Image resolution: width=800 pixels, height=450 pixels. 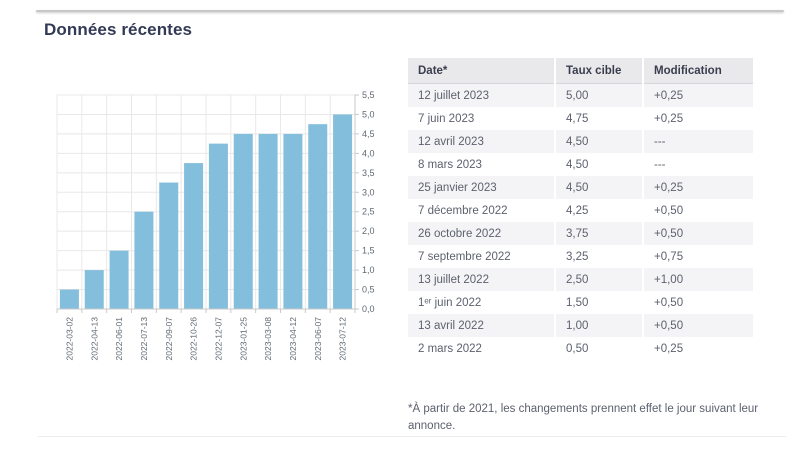 I want to click on x-tick-label: 2022-10-26, so click(x=194, y=339).